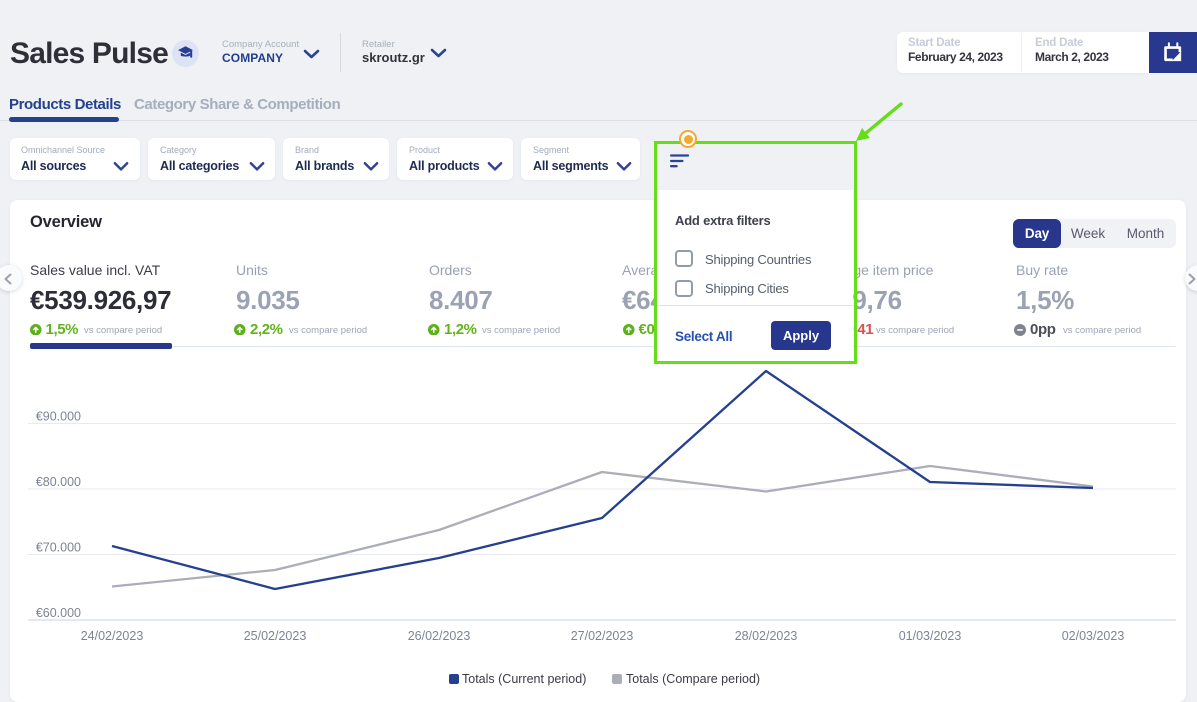 The image size is (1197, 702). What do you see at coordinates (1093, 636) in the screenshot?
I see `svg-text: 02/03/2023` at bounding box center [1093, 636].